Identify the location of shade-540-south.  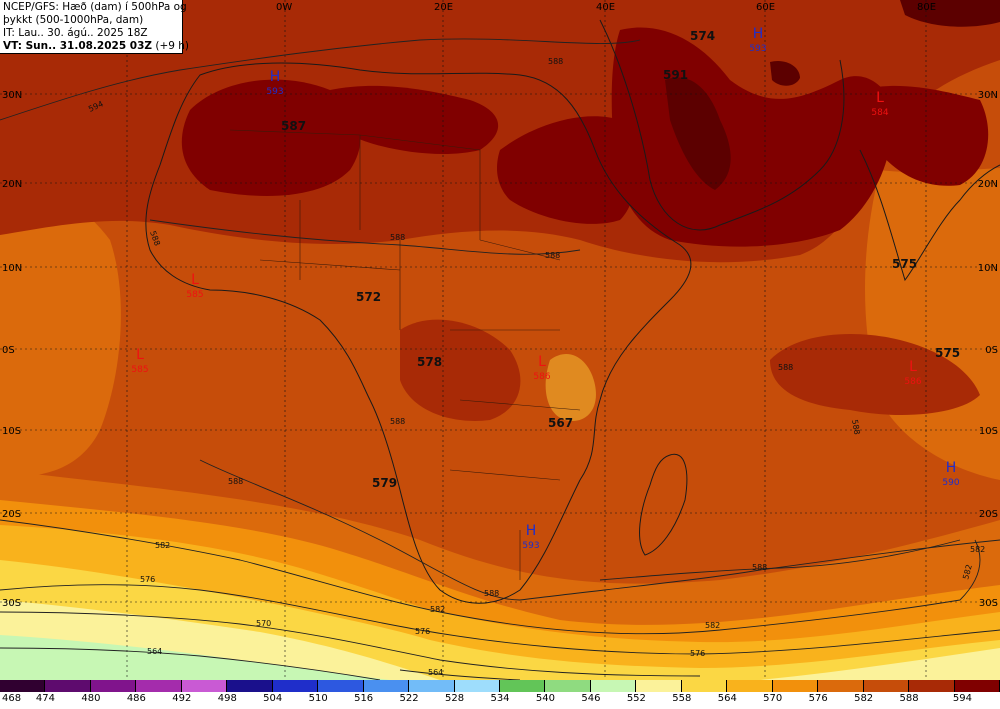
(195, 657).